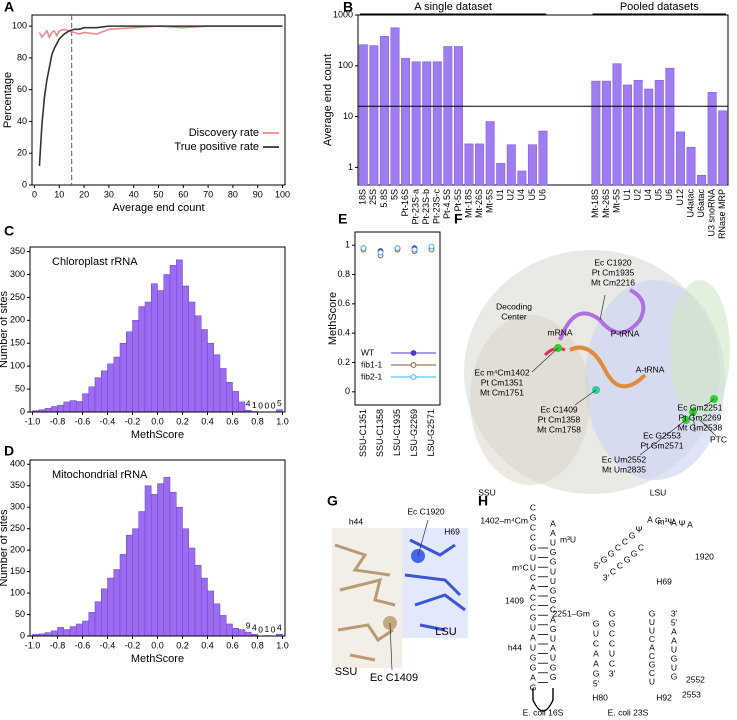 The height and width of the screenshot is (720, 737). What do you see at coordinates (182, 645) in the screenshot?
I see `x-tick-label: 0.2` at bounding box center [182, 645].